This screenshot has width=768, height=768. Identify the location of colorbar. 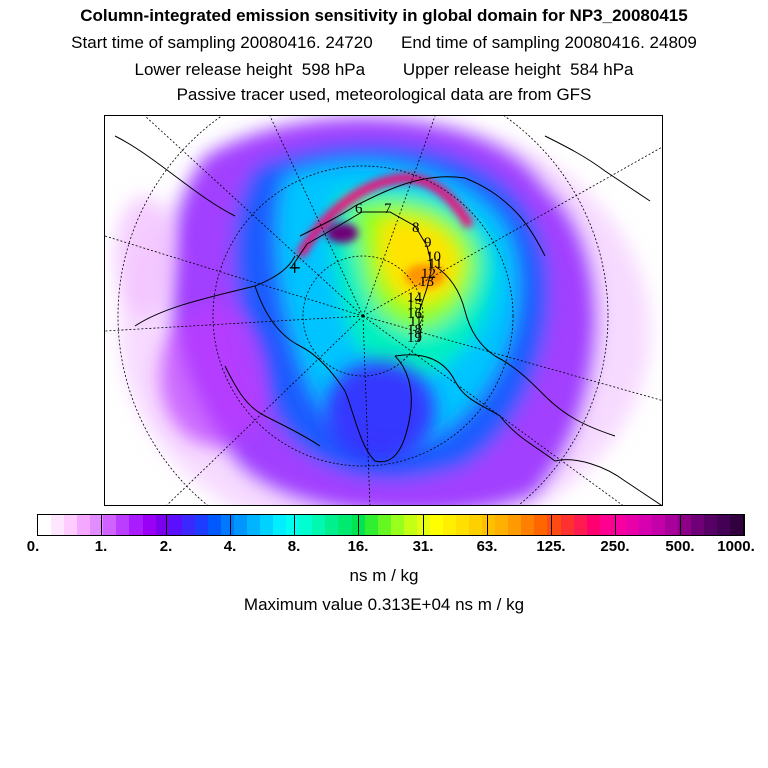
(390, 525).